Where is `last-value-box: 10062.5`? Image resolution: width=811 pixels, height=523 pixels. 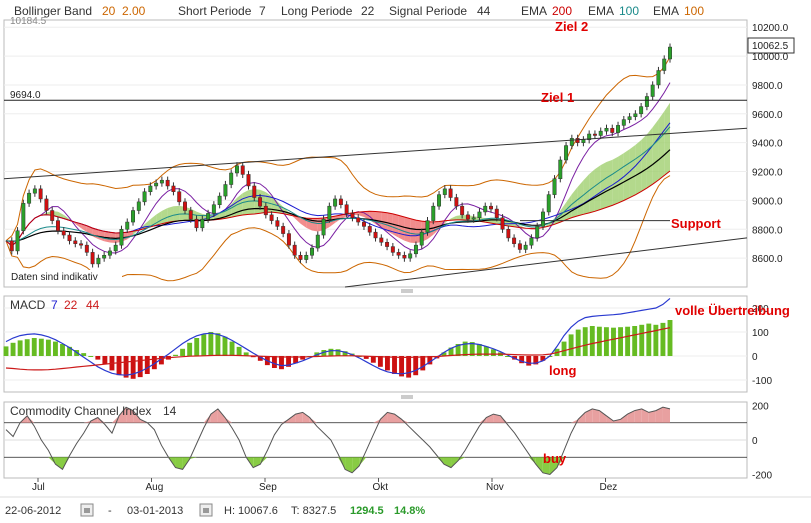
last-value-box: 10062.5 is located at coordinates (771, 45).